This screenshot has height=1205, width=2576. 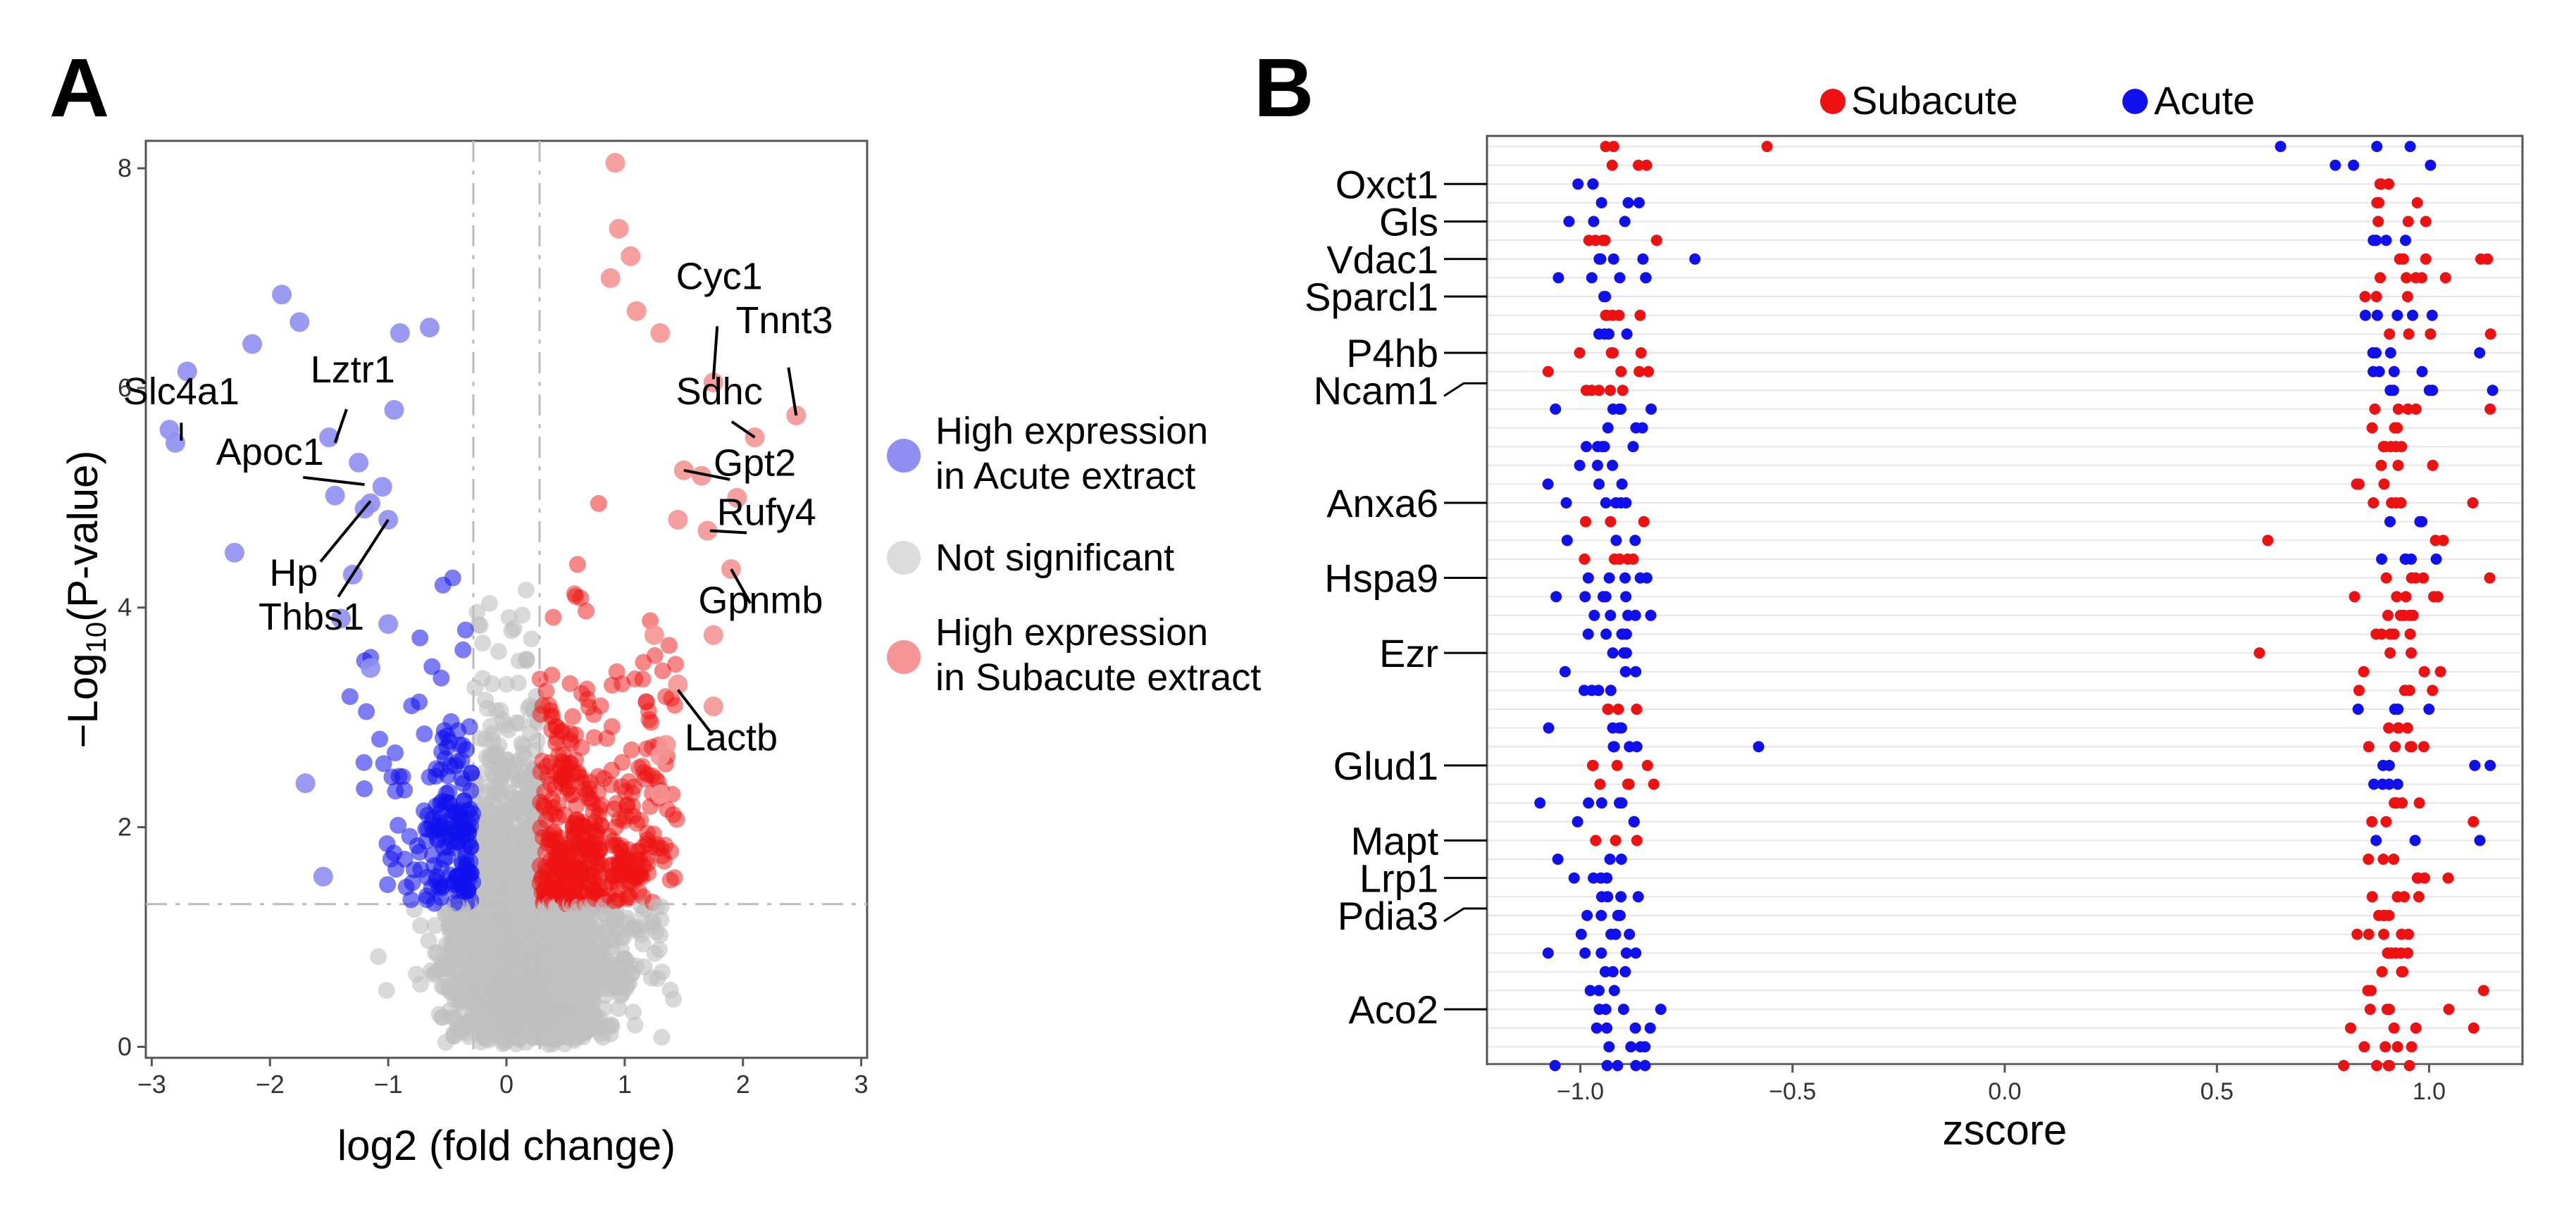 What do you see at coordinates (1398, 878) in the screenshot?
I see `zscore-gene-label: Lrp1` at bounding box center [1398, 878].